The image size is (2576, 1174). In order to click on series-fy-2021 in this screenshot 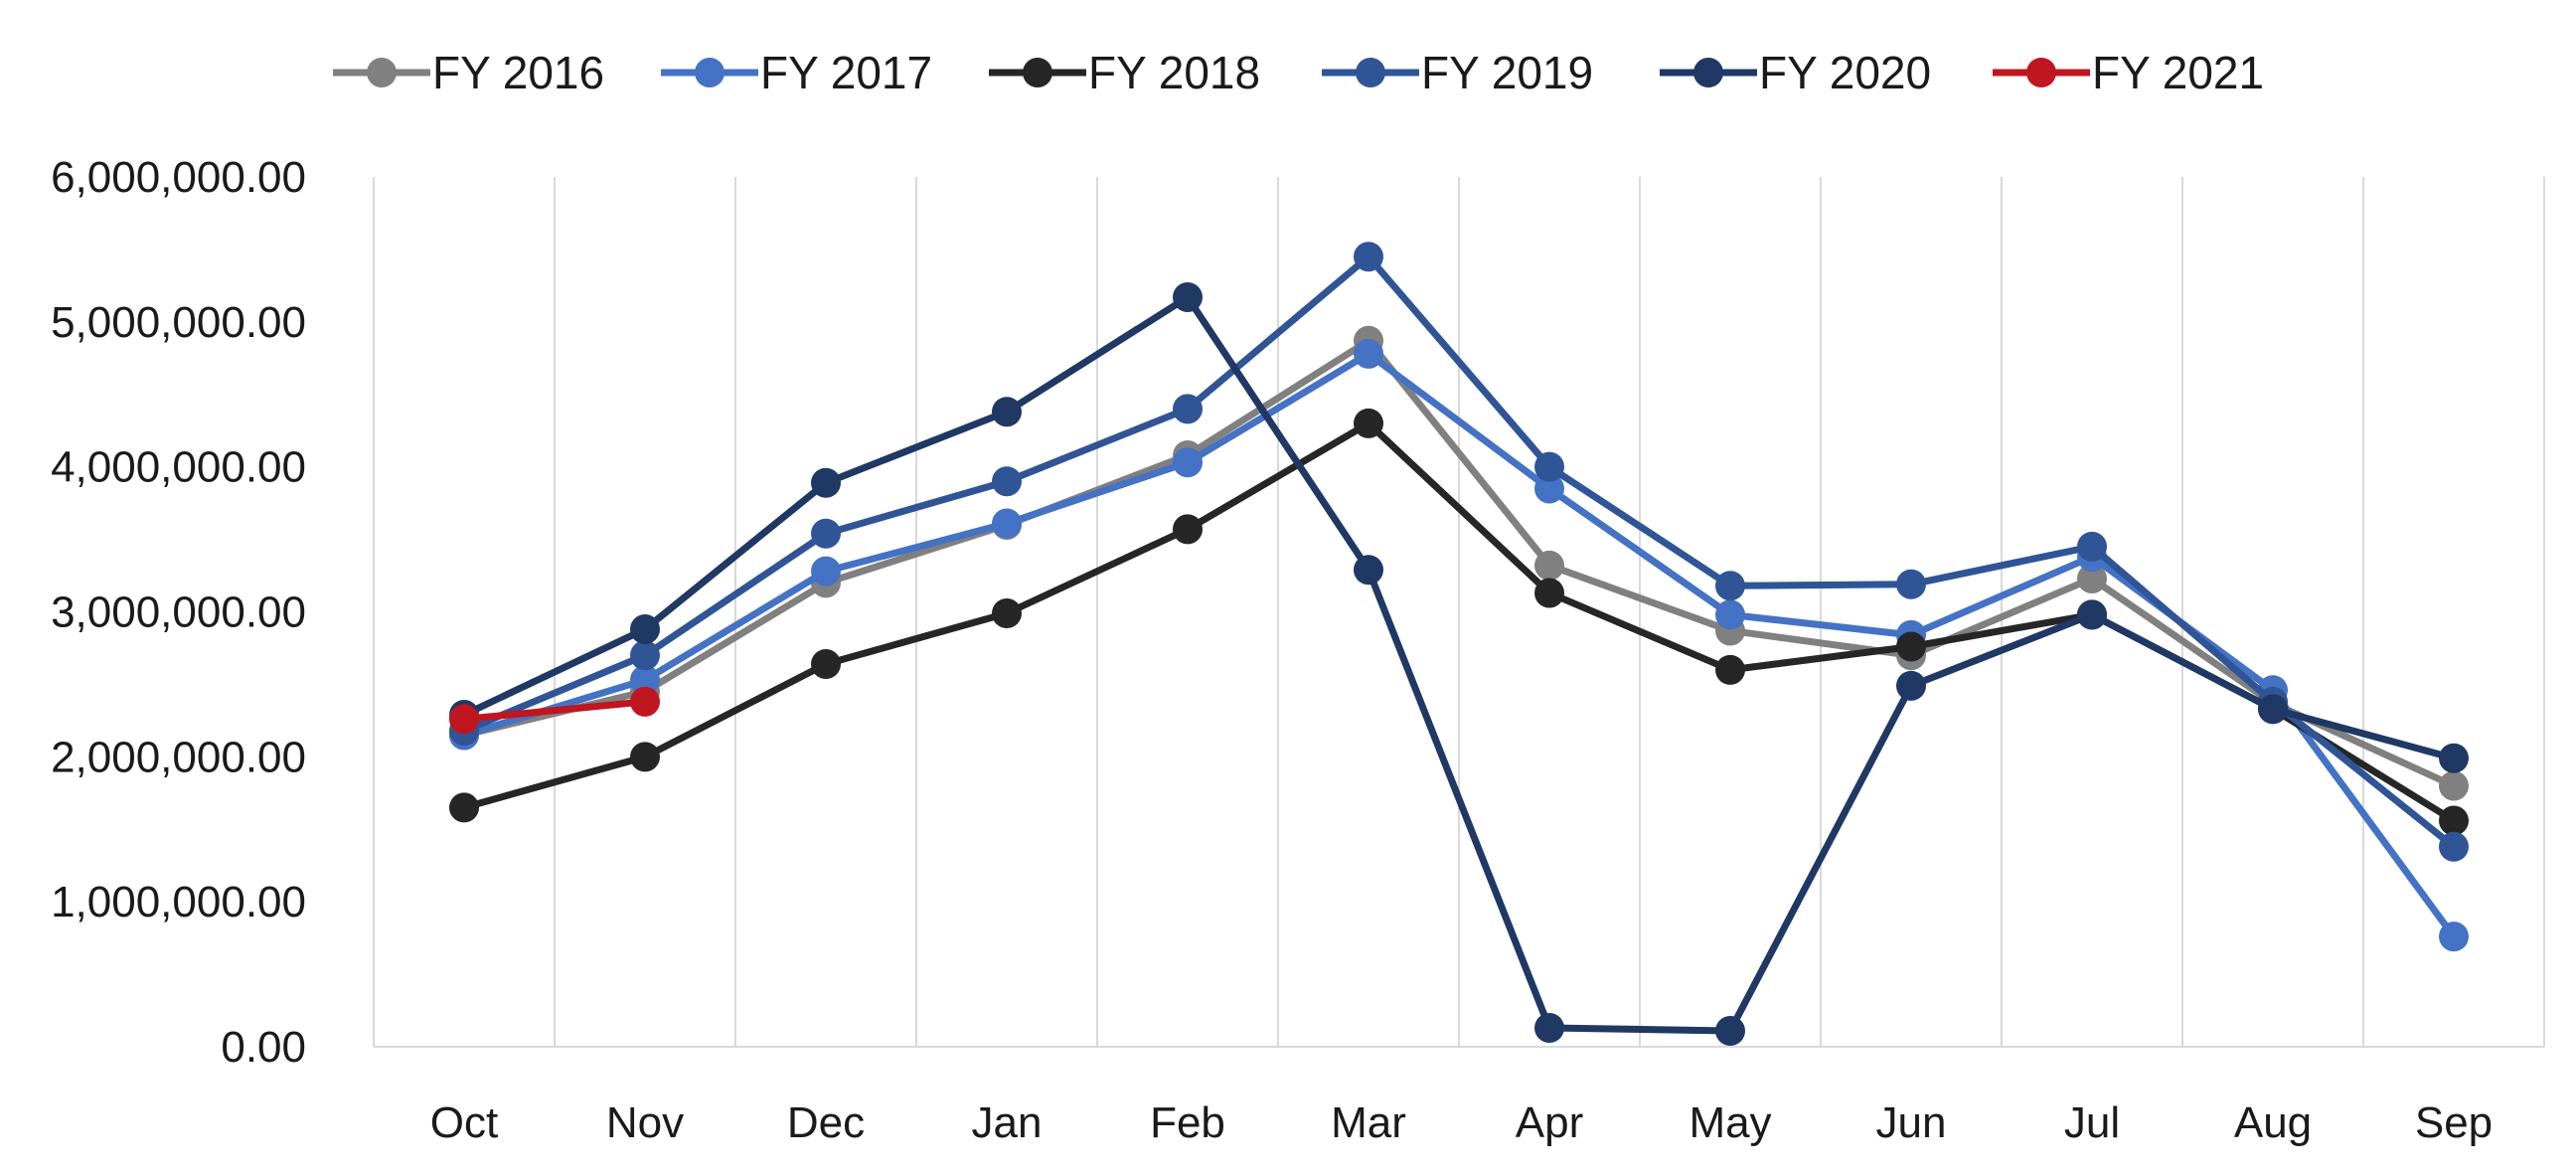, I will do `click(554, 711)`.